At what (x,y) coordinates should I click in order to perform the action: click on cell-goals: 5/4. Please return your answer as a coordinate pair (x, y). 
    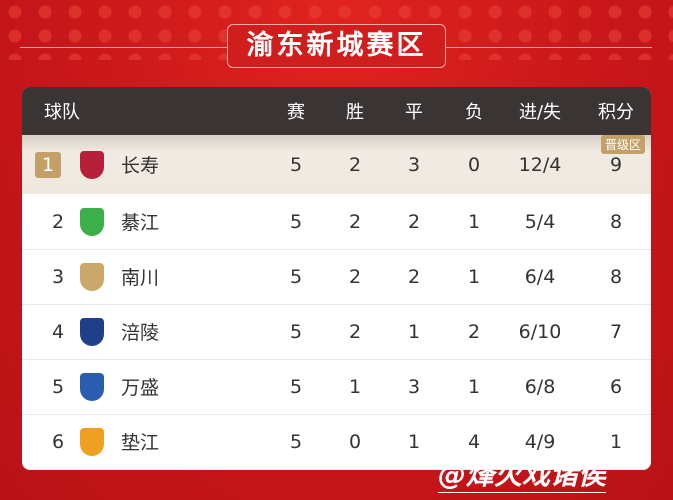
    Looking at the image, I should click on (540, 221).